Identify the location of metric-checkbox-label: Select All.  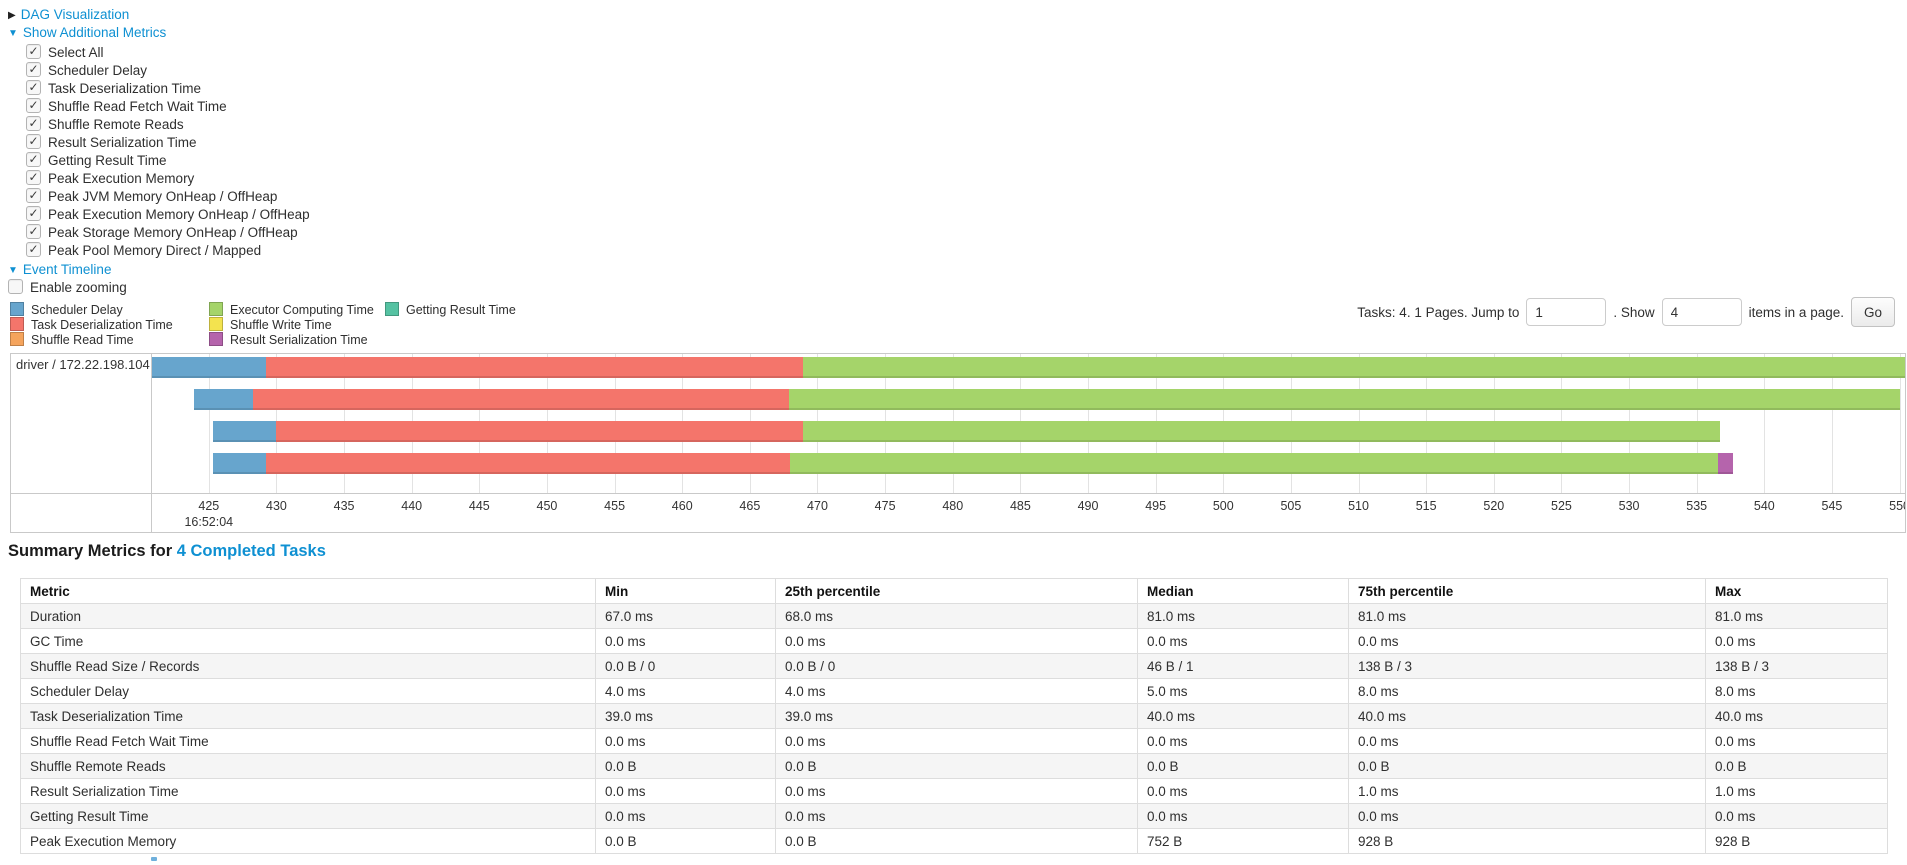
(76, 52).